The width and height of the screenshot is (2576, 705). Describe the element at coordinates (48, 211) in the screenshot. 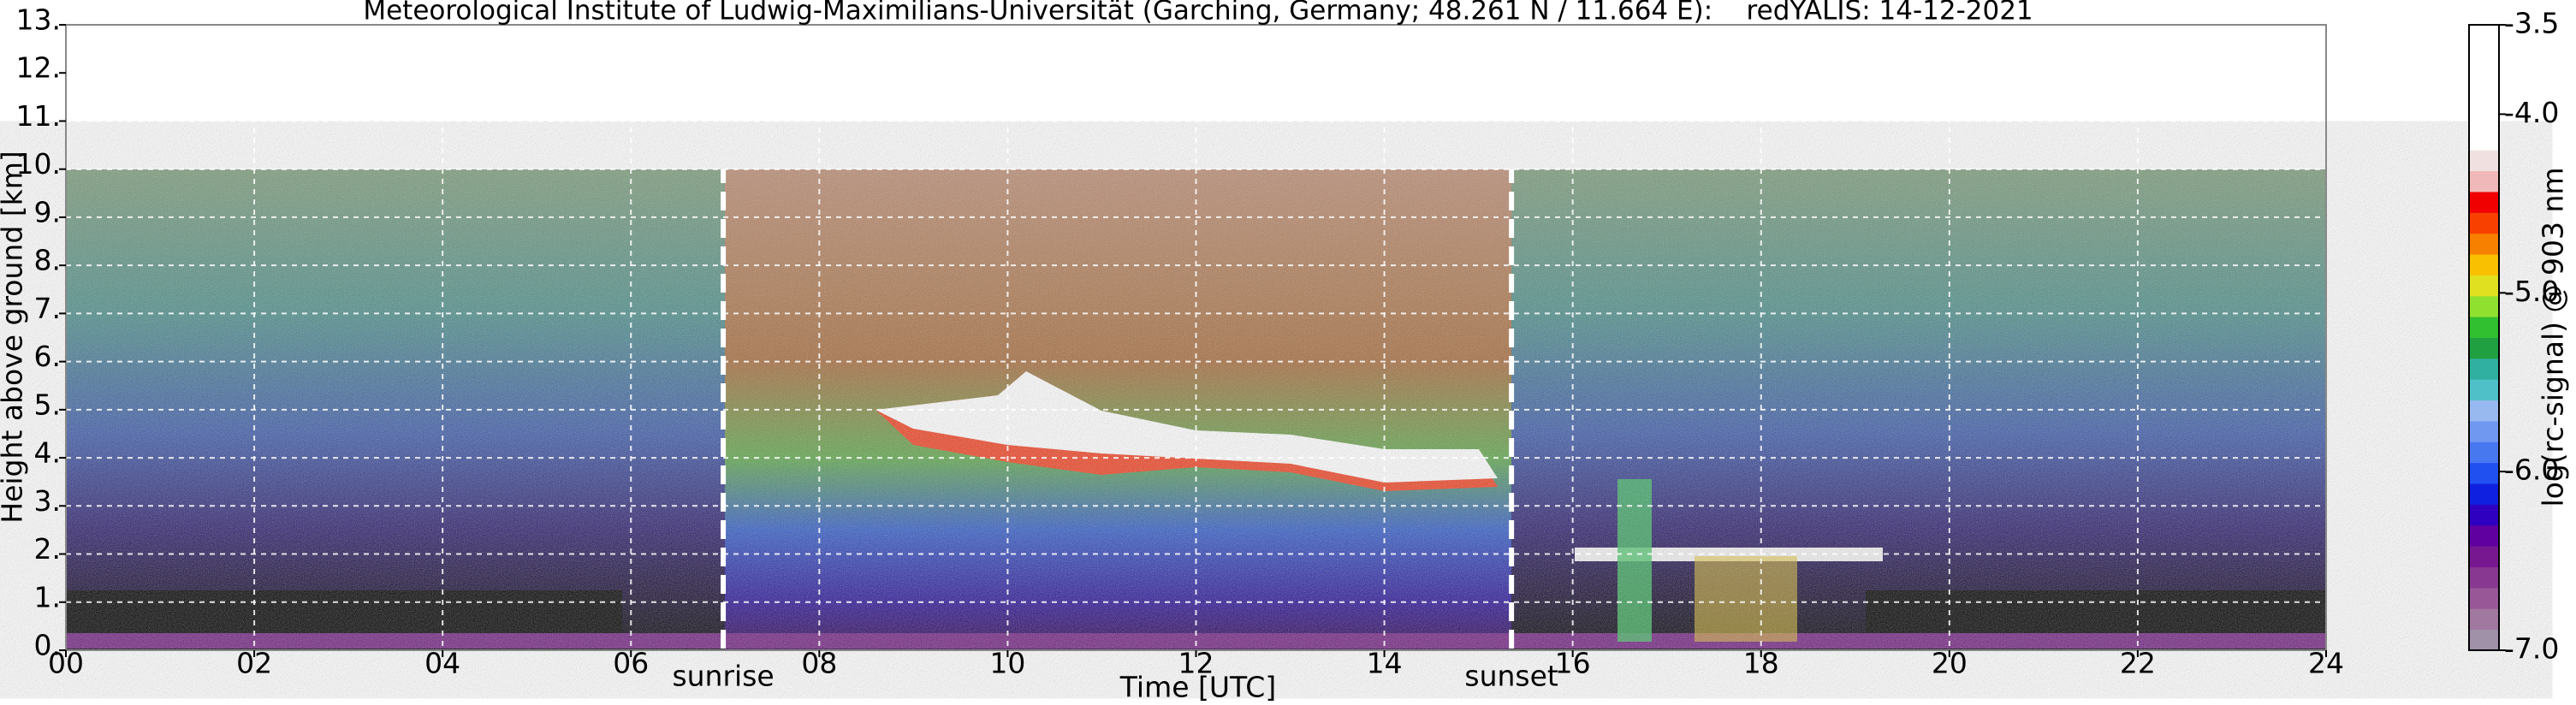

I see `y-tick-label: 9.` at that location.